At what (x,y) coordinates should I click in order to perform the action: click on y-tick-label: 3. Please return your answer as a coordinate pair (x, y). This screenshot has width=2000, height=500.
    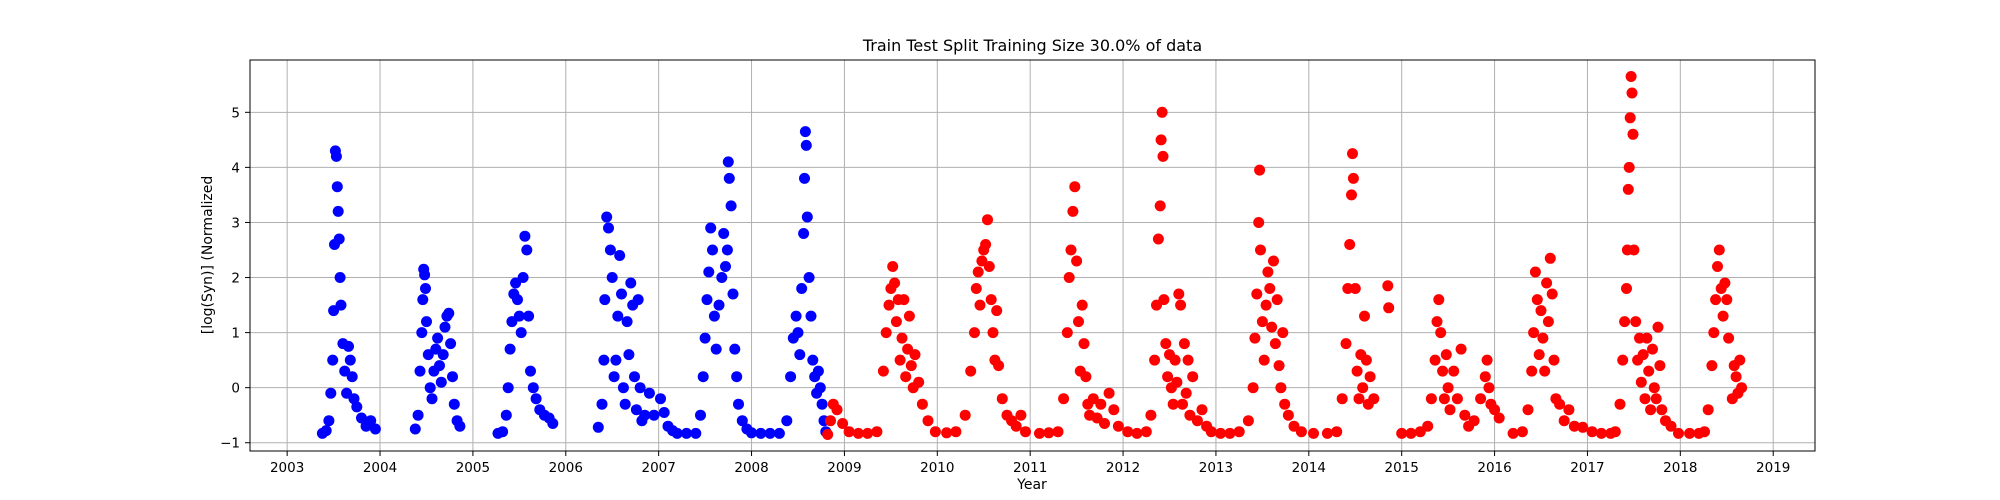
    Looking at the image, I should click on (235, 223).